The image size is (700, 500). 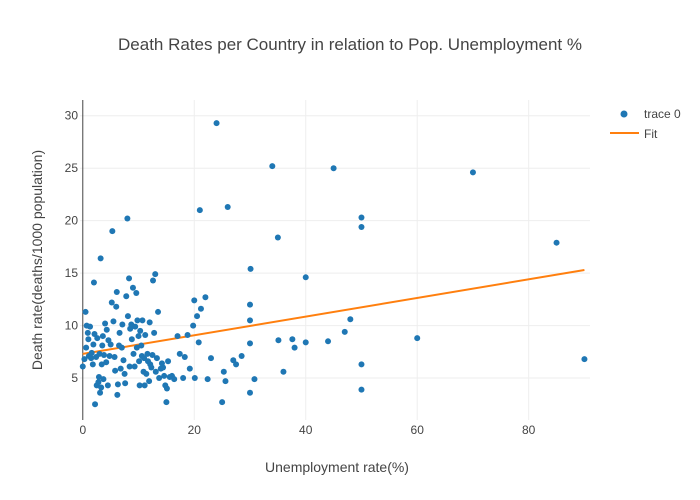 What do you see at coordinates (72, 168) in the screenshot?
I see `y-tick-label: 25` at bounding box center [72, 168].